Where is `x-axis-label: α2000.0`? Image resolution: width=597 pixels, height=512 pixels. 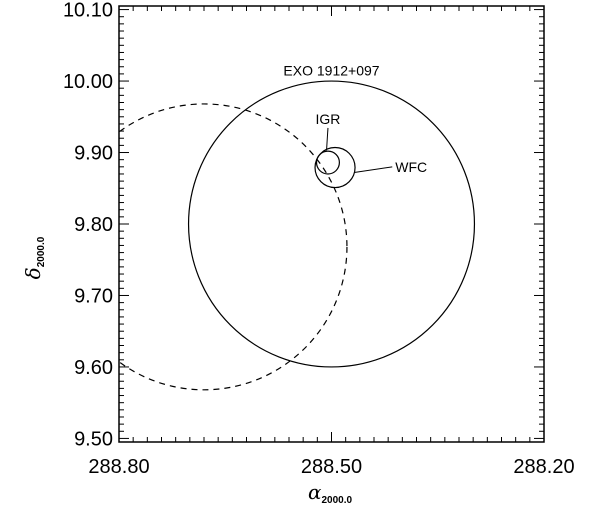
x-axis-label: α2000.0 is located at coordinates (330, 493).